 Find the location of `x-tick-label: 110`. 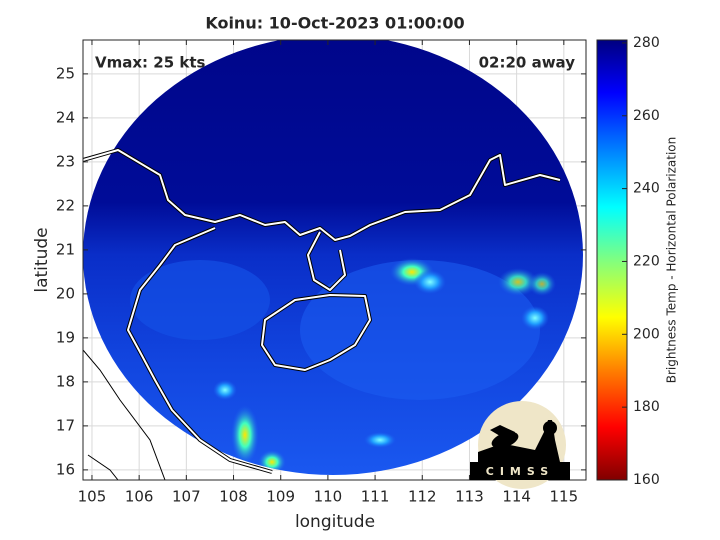

x-tick-label: 110 is located at coordinates (328, 497).